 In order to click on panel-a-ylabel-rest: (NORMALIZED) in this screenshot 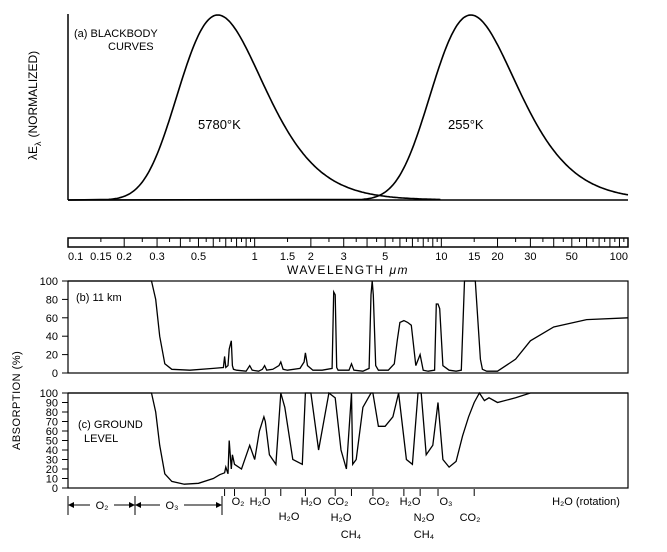, I will do `click(33, 94)`.